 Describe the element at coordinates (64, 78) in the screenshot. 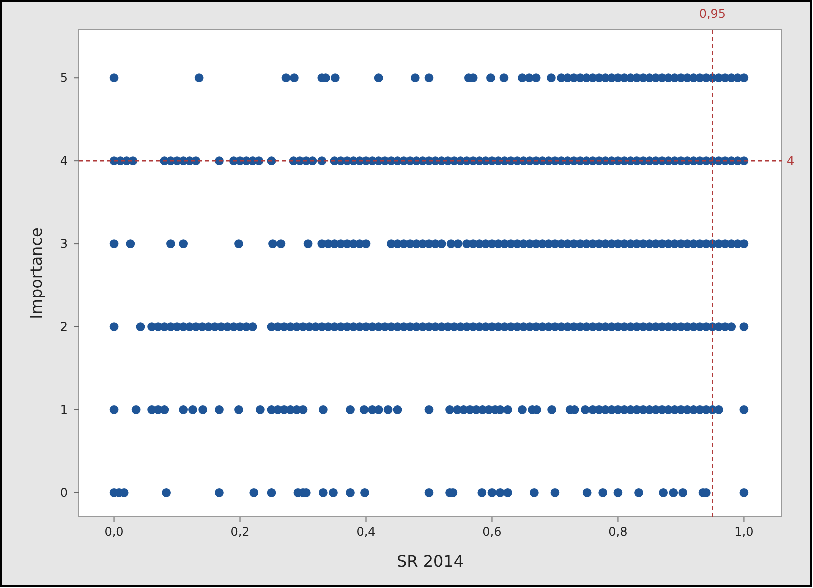

I see `y-tick-label: 5` at that location.